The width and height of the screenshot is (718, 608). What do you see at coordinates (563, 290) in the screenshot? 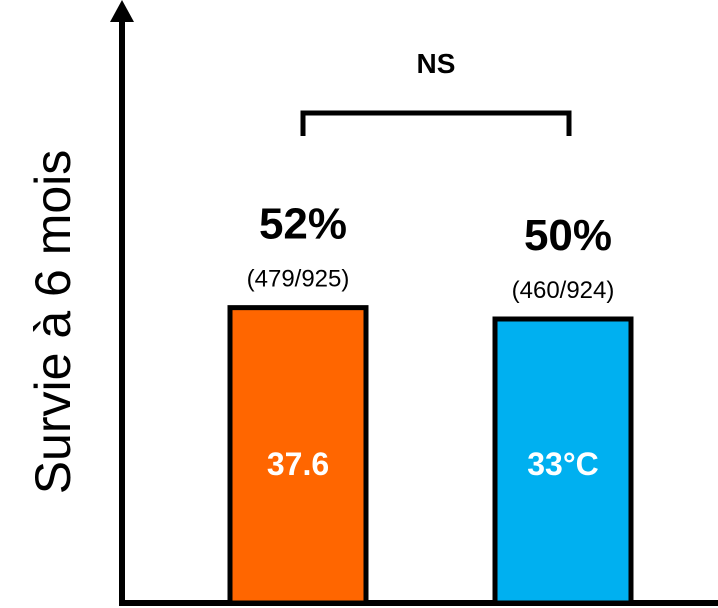
I see `count-label-33c: (460/924)` at bounding box center [563, 290].